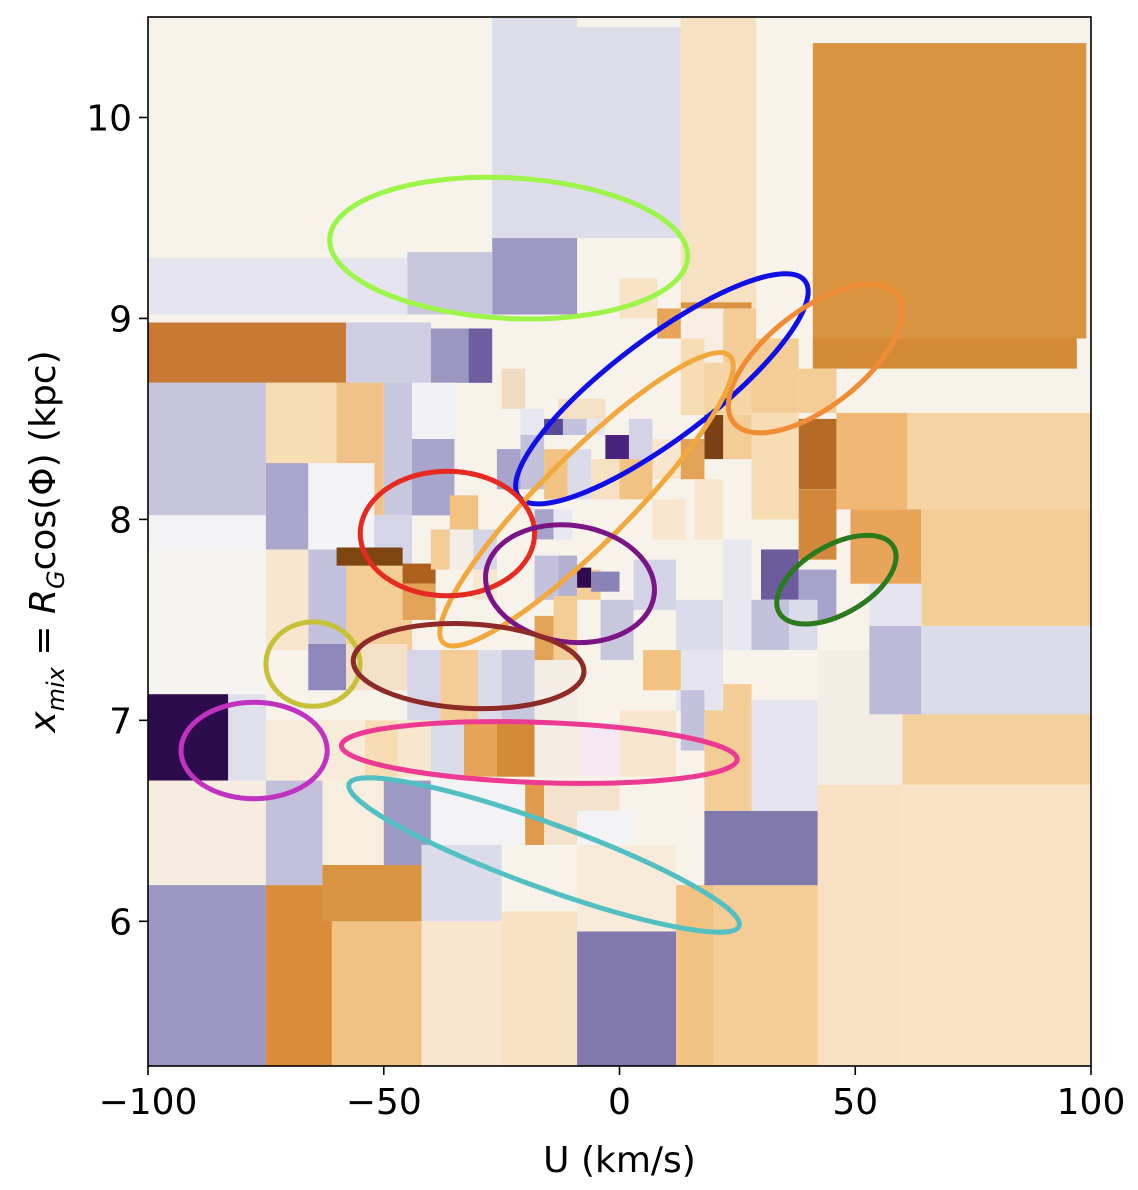 Image resolution: width=1138 pixels, height=1190 pixels. What do you see at coordinates (619, 1160) in the screenshot?
I see `x-axis-label: U (km/s)` at bounding box center [619, 1160].